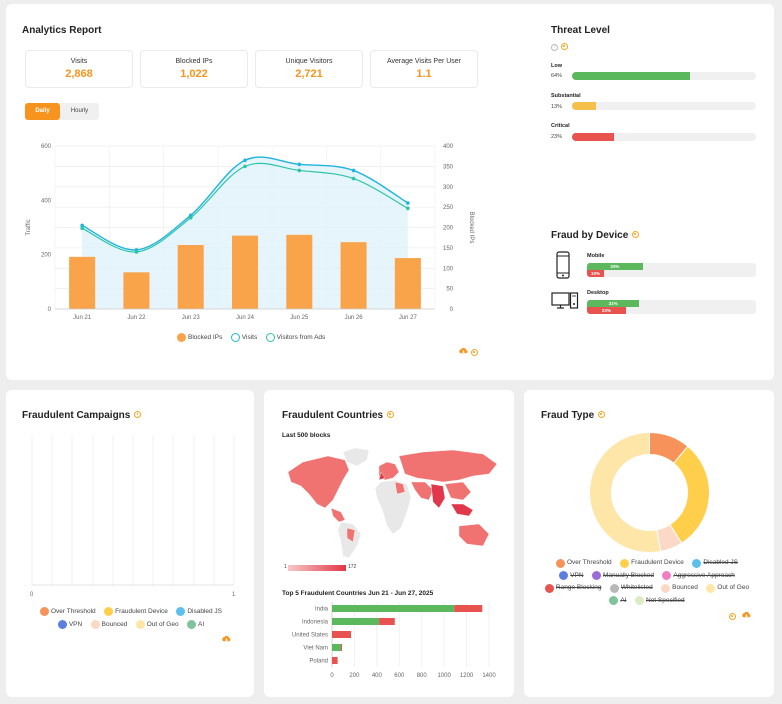 This screenshot has width=782, height=704. I want to click on stat-label: Average Visits Per User, so click(424, 61).